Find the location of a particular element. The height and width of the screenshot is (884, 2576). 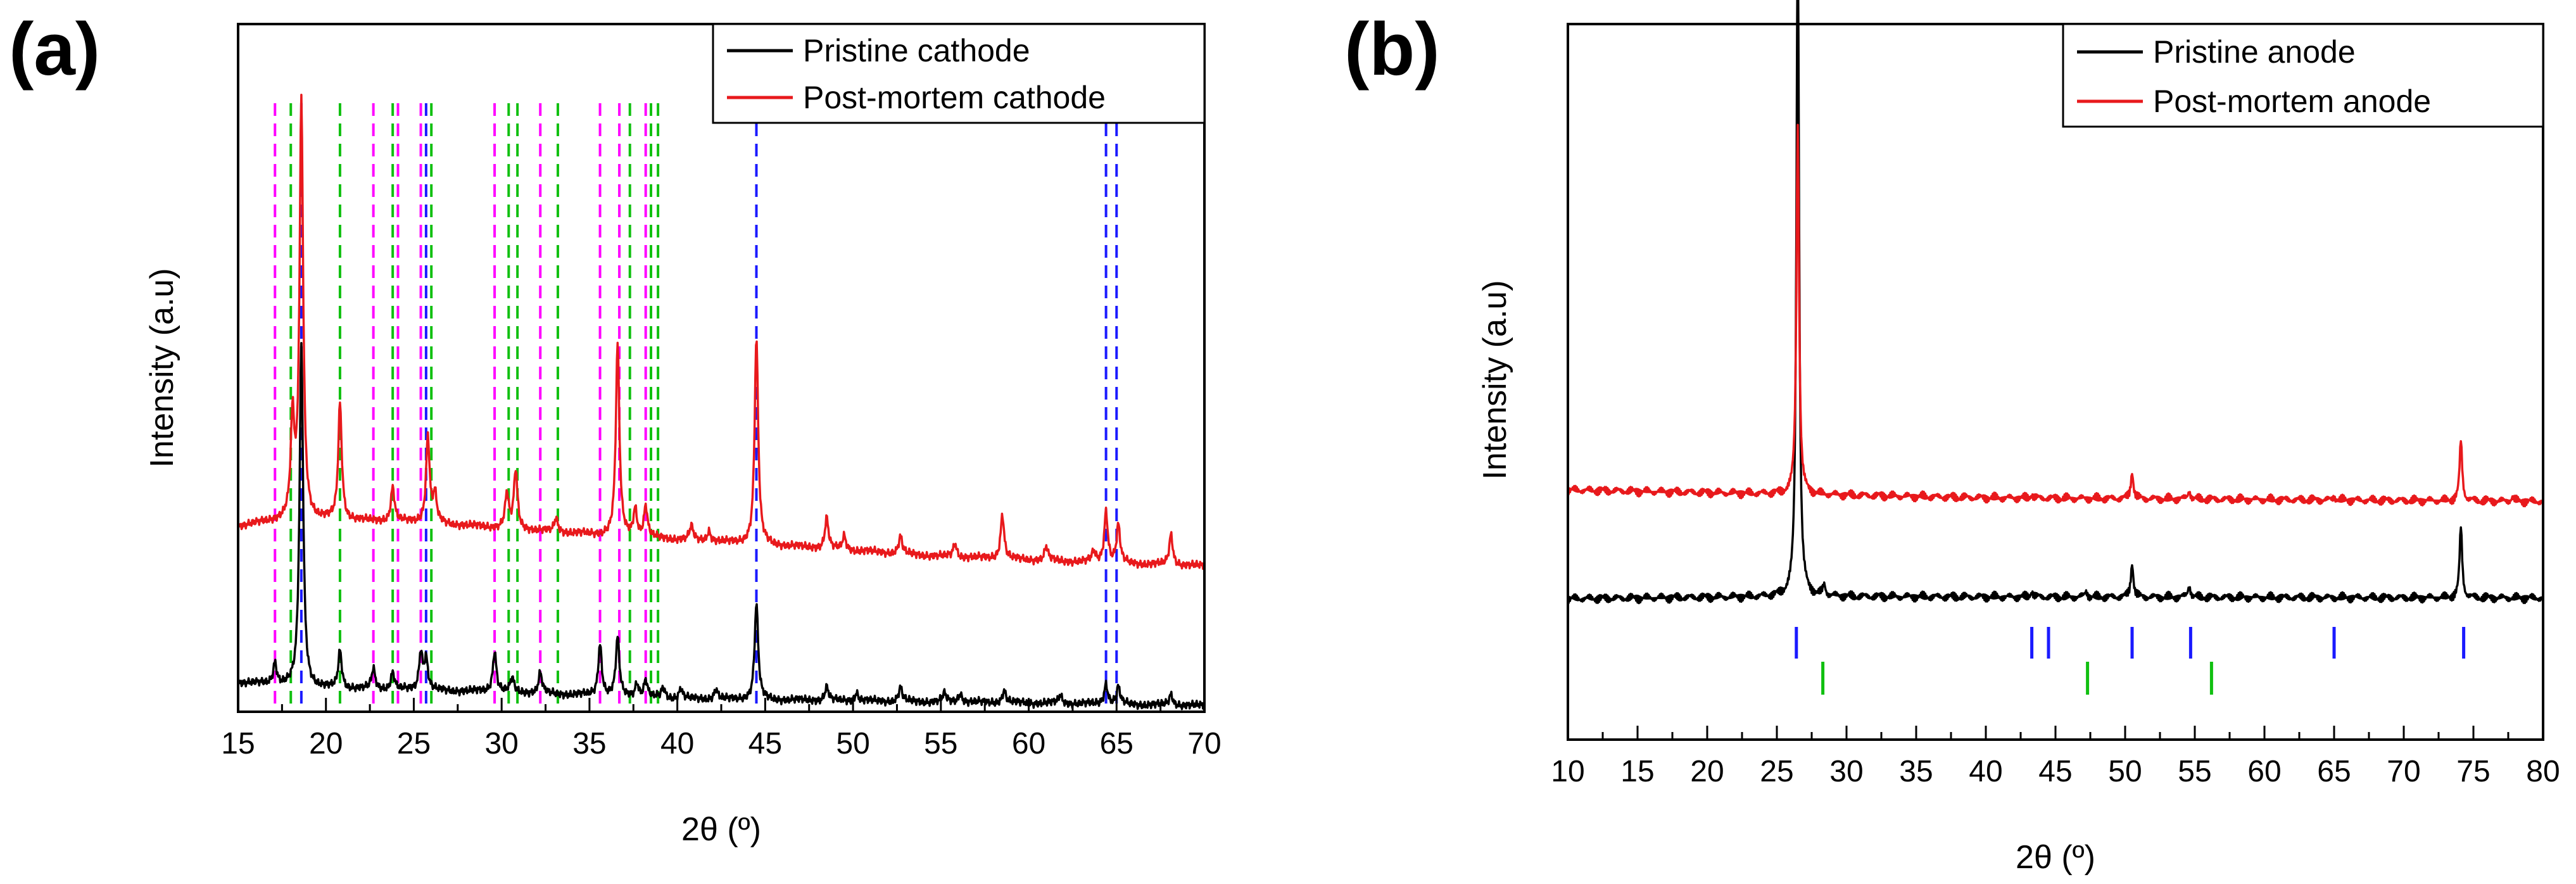

legend-box-a is located at coordinates (959, 73).